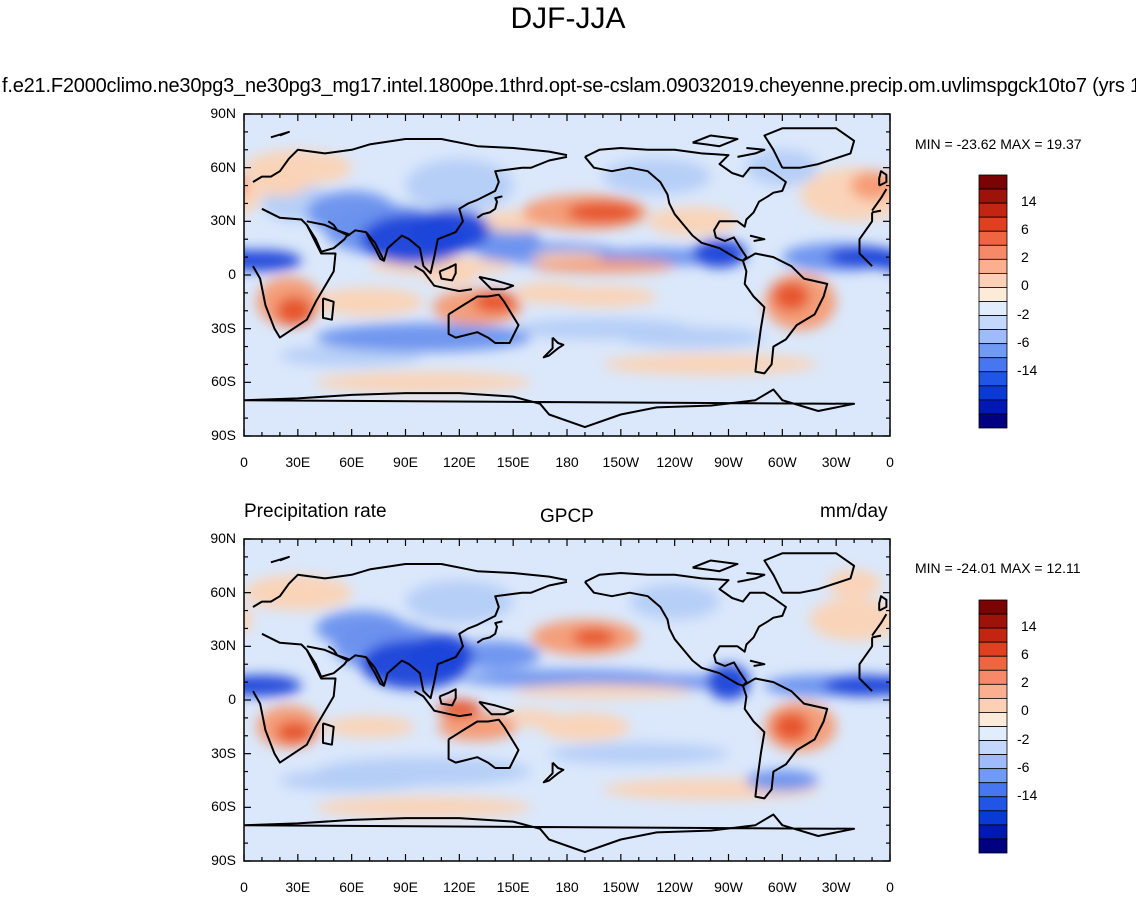  What do you see at coordinates (782, 462) in the screenshot?
I see `x-tick-label: 60W` at bounding box center [782, 462].